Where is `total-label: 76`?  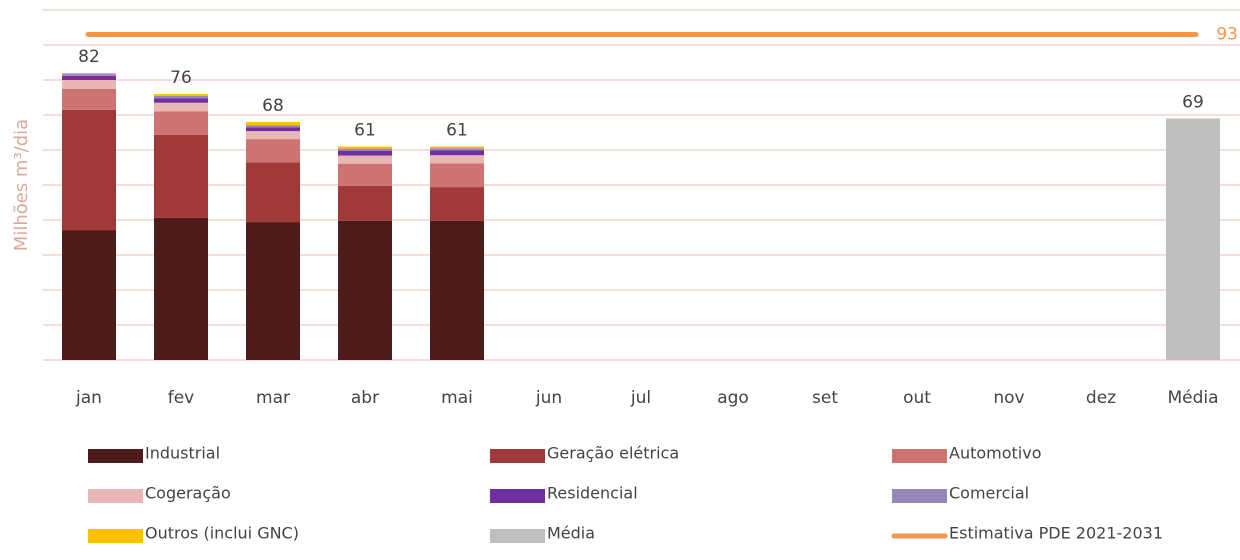
total-label: 76 is located at coordinates (181, 78).